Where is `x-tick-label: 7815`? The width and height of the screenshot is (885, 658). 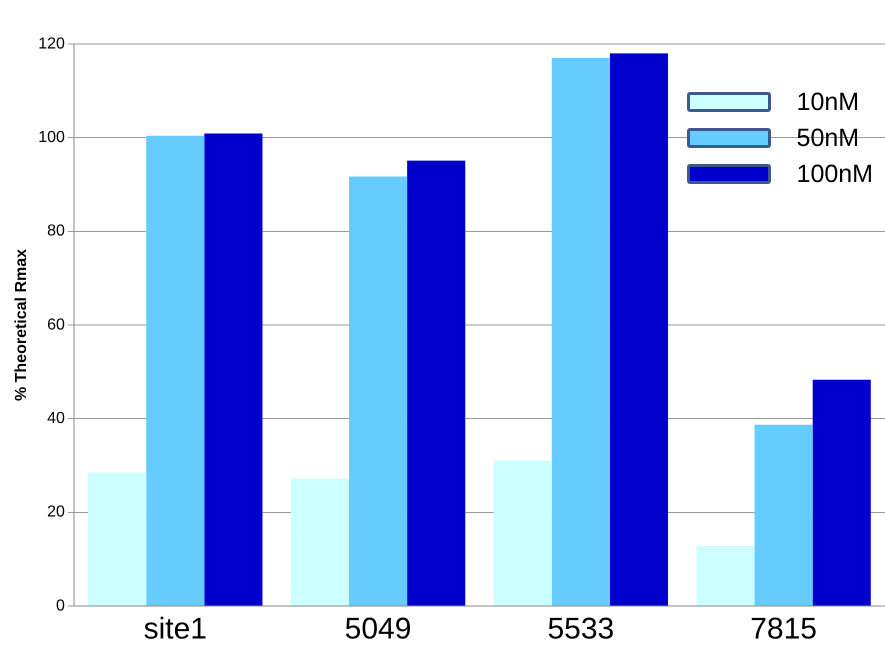 x-tick-label: 7815 is located at coordinates (783, 629).